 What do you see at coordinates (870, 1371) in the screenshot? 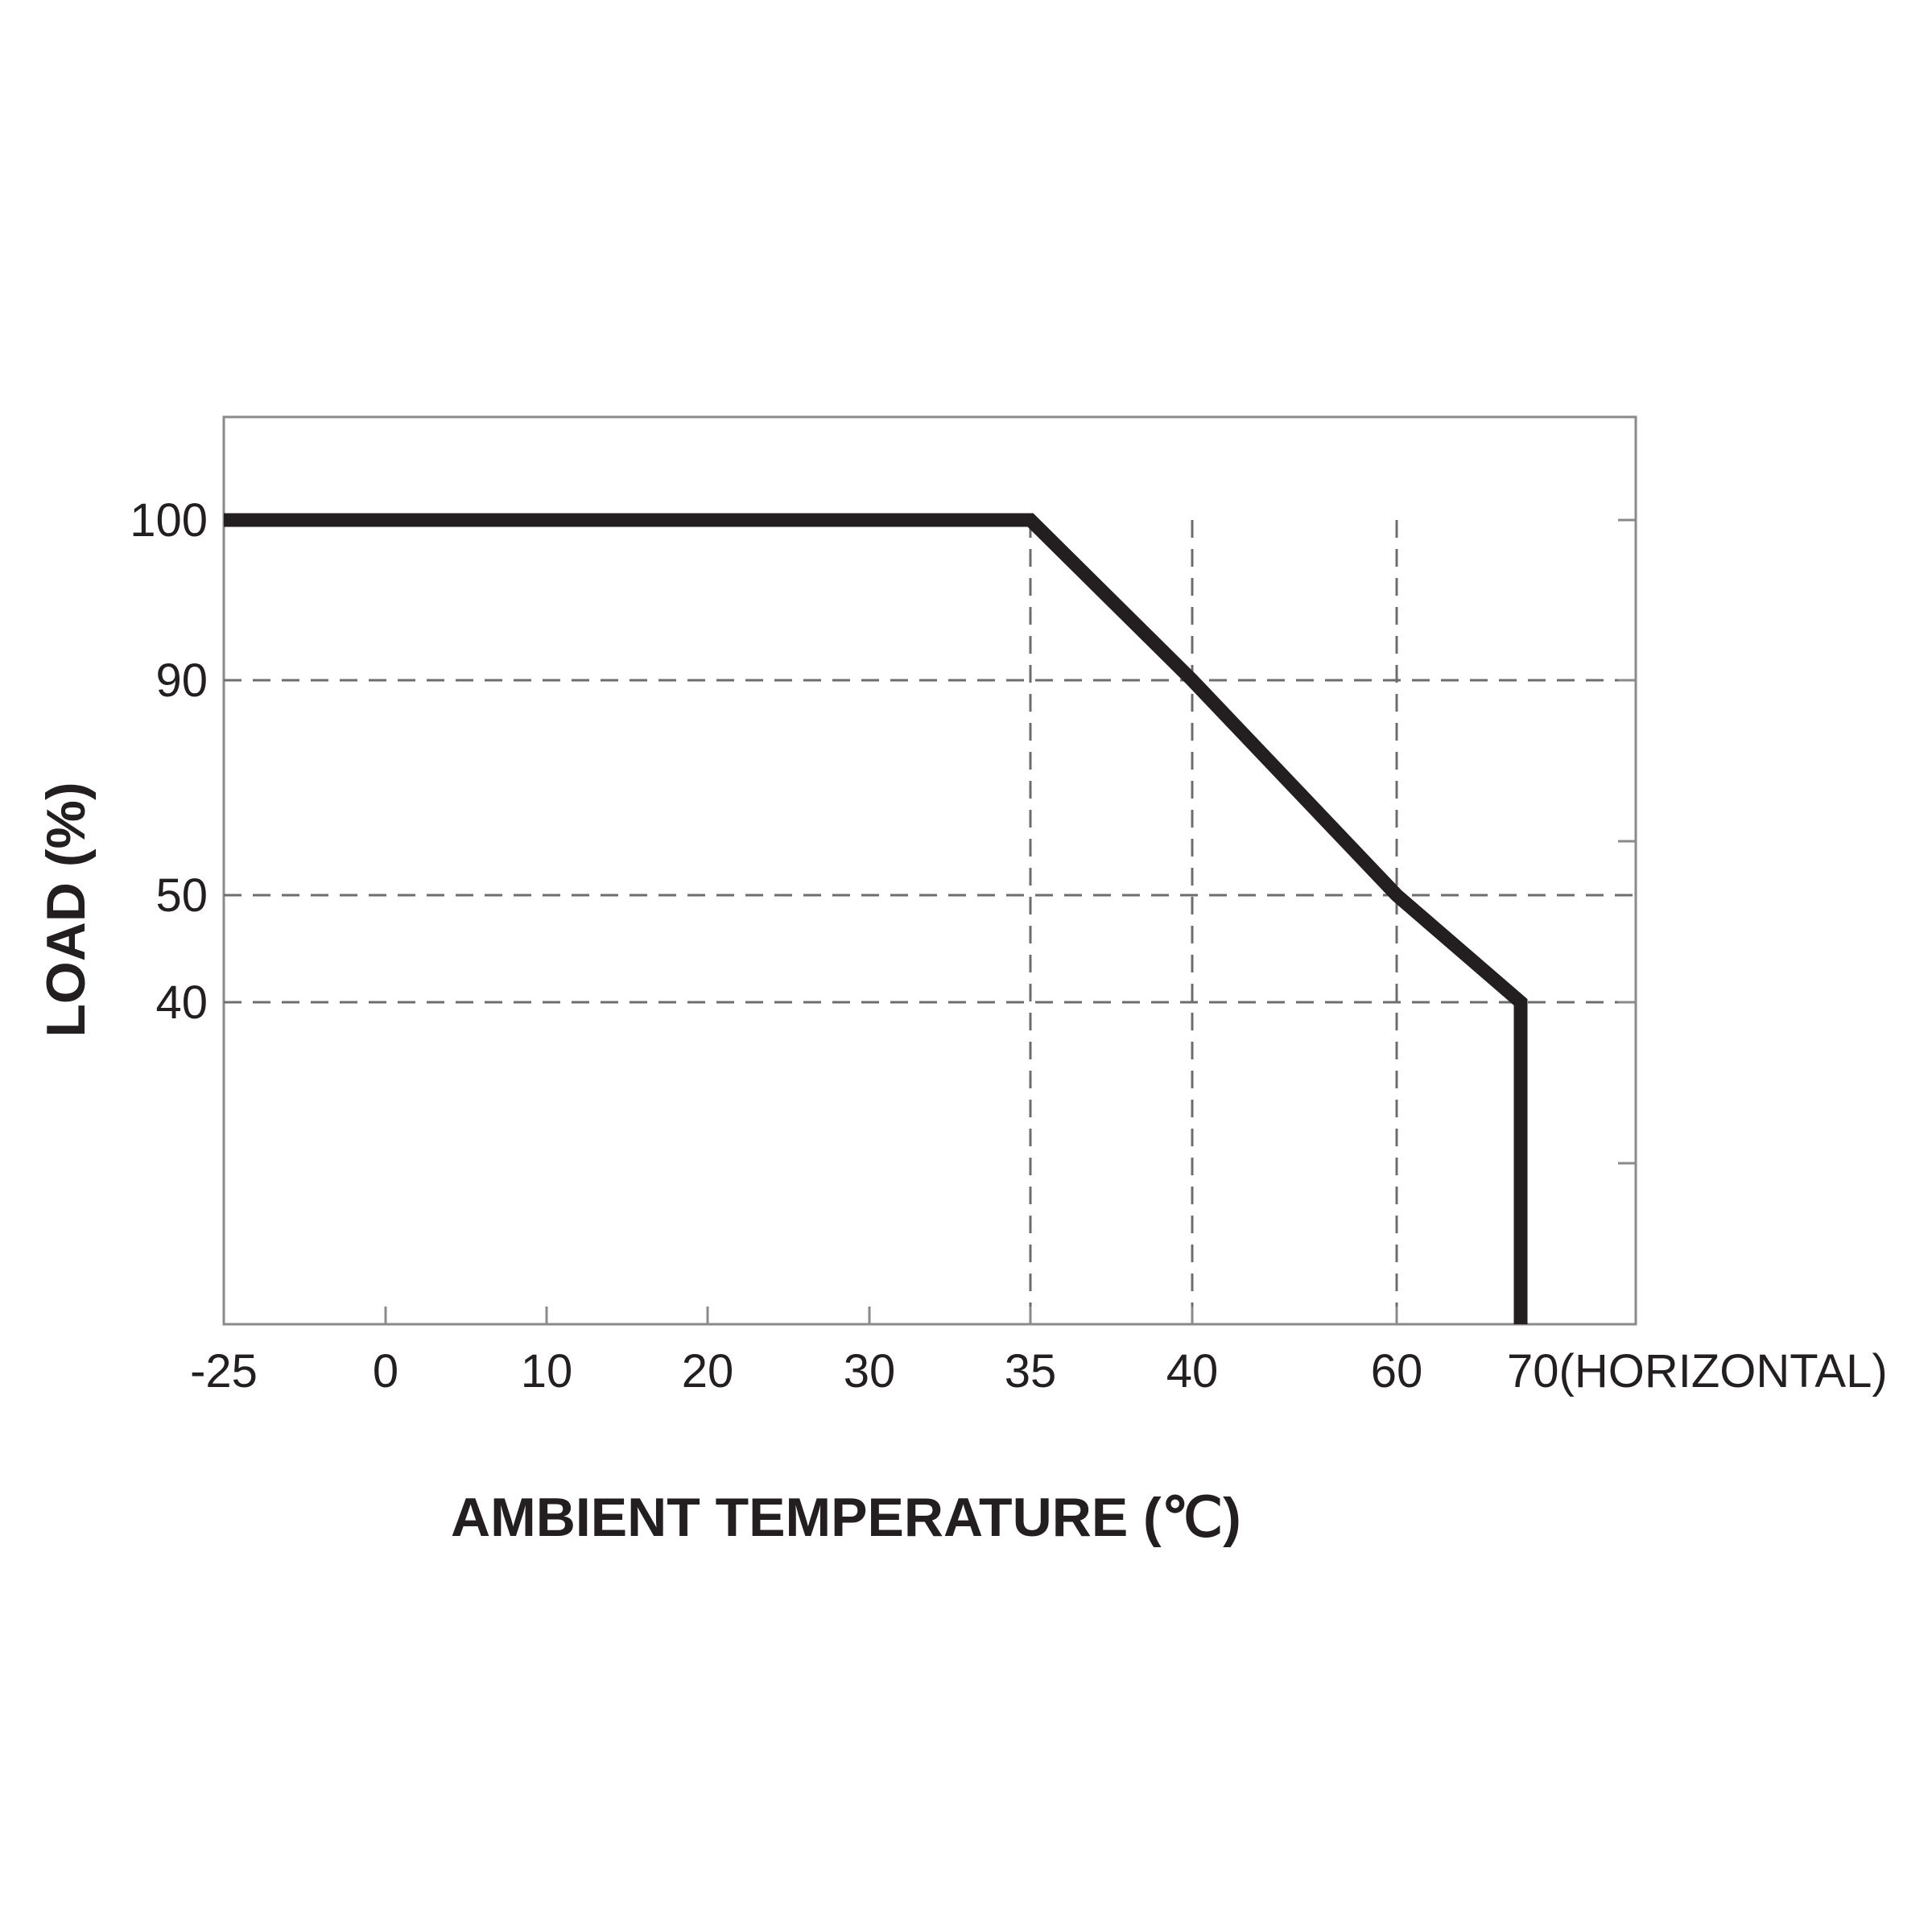
I see `x-tick-label: 30` at bounding box center [870, 1371].